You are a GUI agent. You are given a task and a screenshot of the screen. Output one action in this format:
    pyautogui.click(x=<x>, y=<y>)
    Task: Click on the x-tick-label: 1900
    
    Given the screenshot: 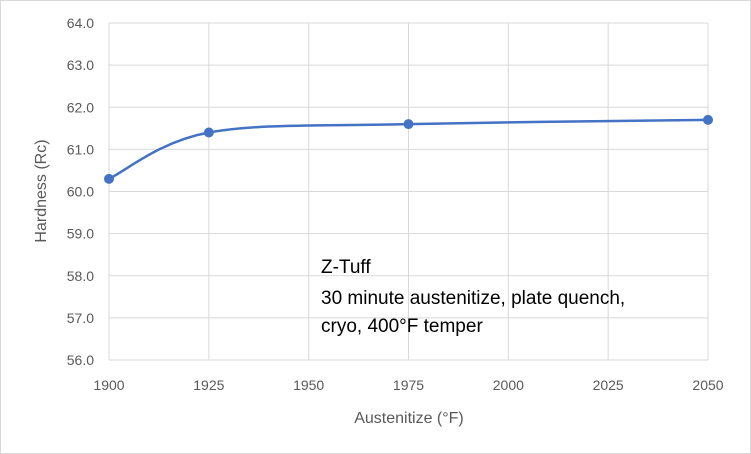 What is the action you would take?
    pyautogui.click(x=108, y=385)
    